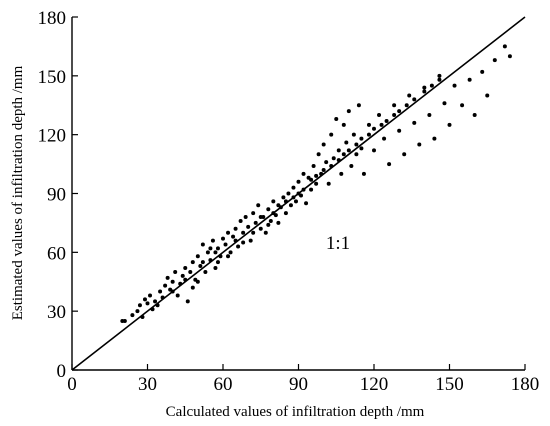 Image resolution: width=550 pixels, height=426 pixels. What do you see at coordinates (72, 384) in the screenshot?
I see `x-tick-label: 0` at bounding box center [72, 384].